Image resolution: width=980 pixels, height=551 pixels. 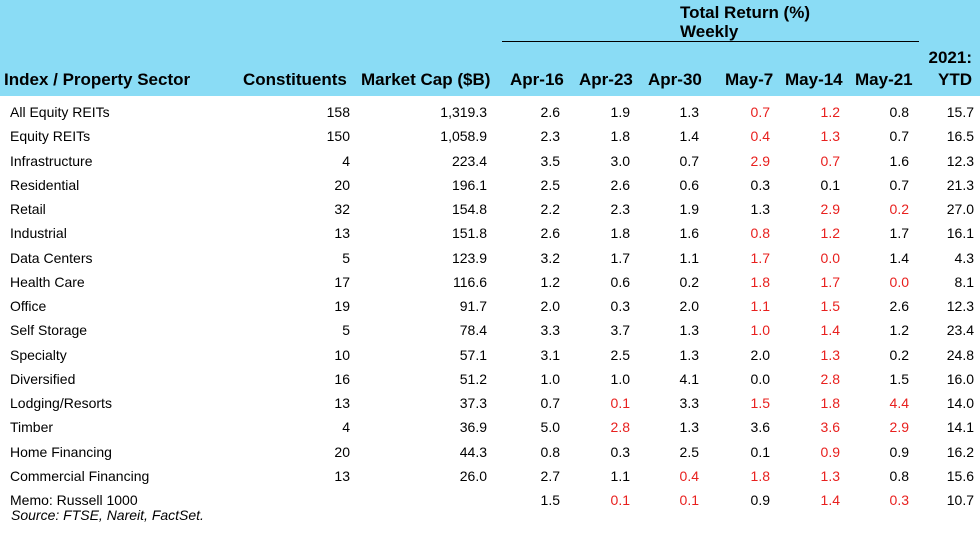 I want to click on cell-apr16: 3.5, so click(x=550, y=160).